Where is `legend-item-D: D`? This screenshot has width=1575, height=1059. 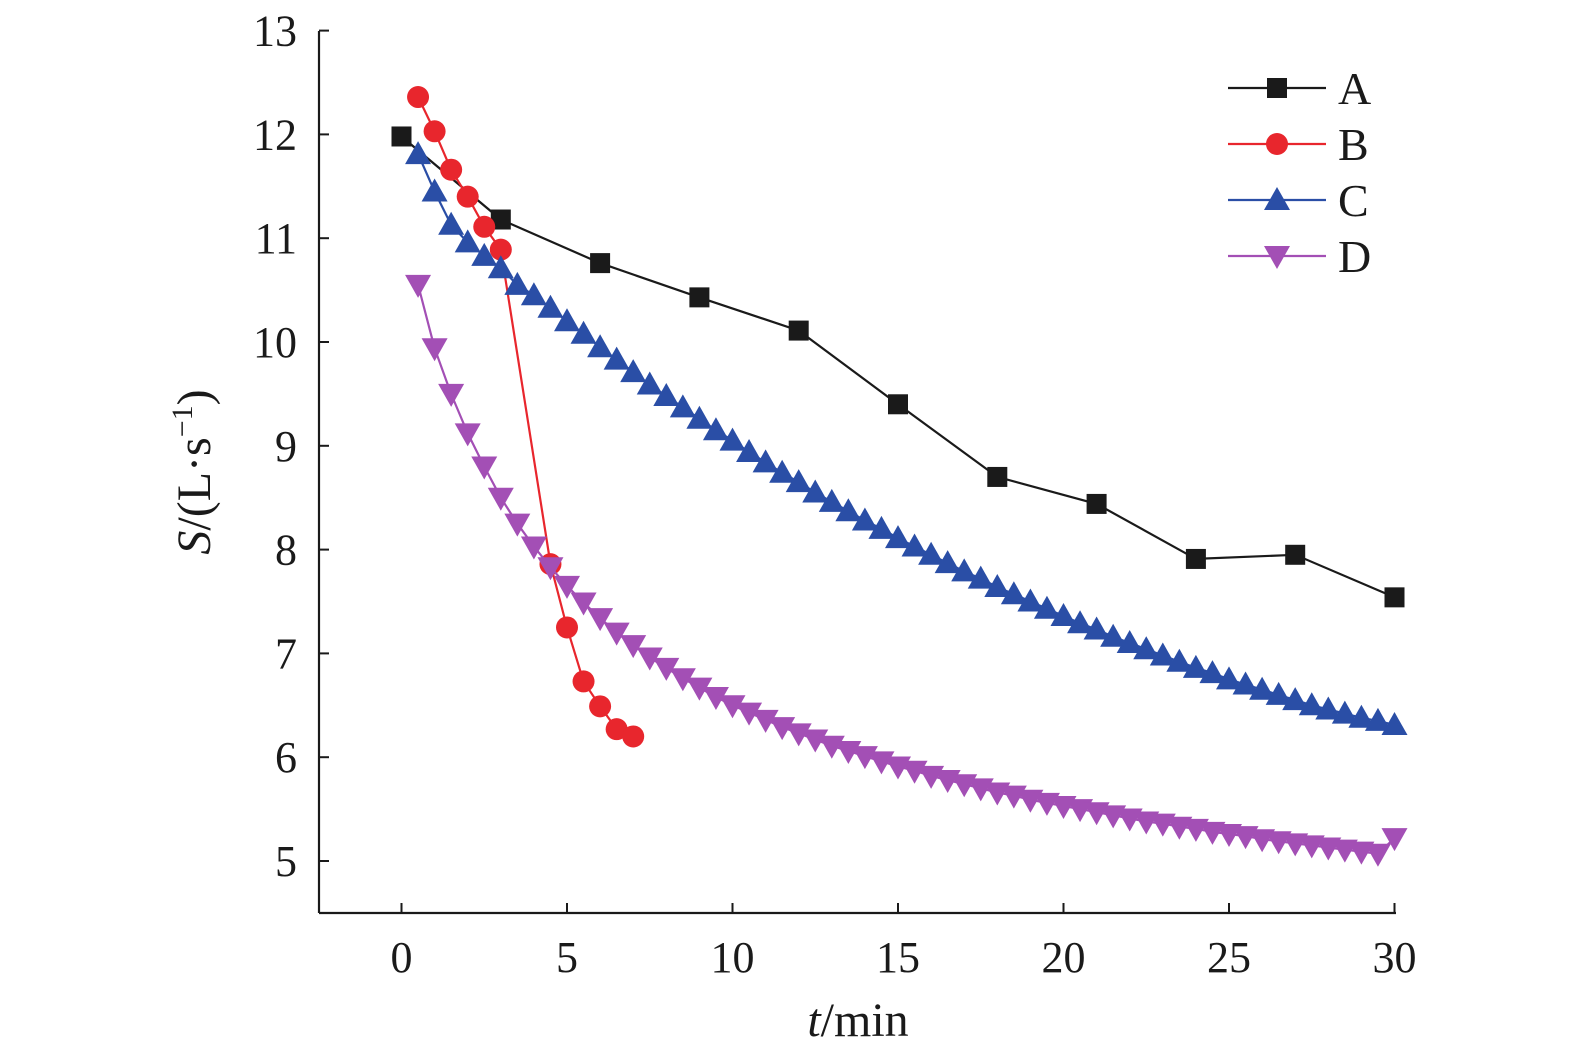 legend-item-D: D is located at coordinates (1299, 256).